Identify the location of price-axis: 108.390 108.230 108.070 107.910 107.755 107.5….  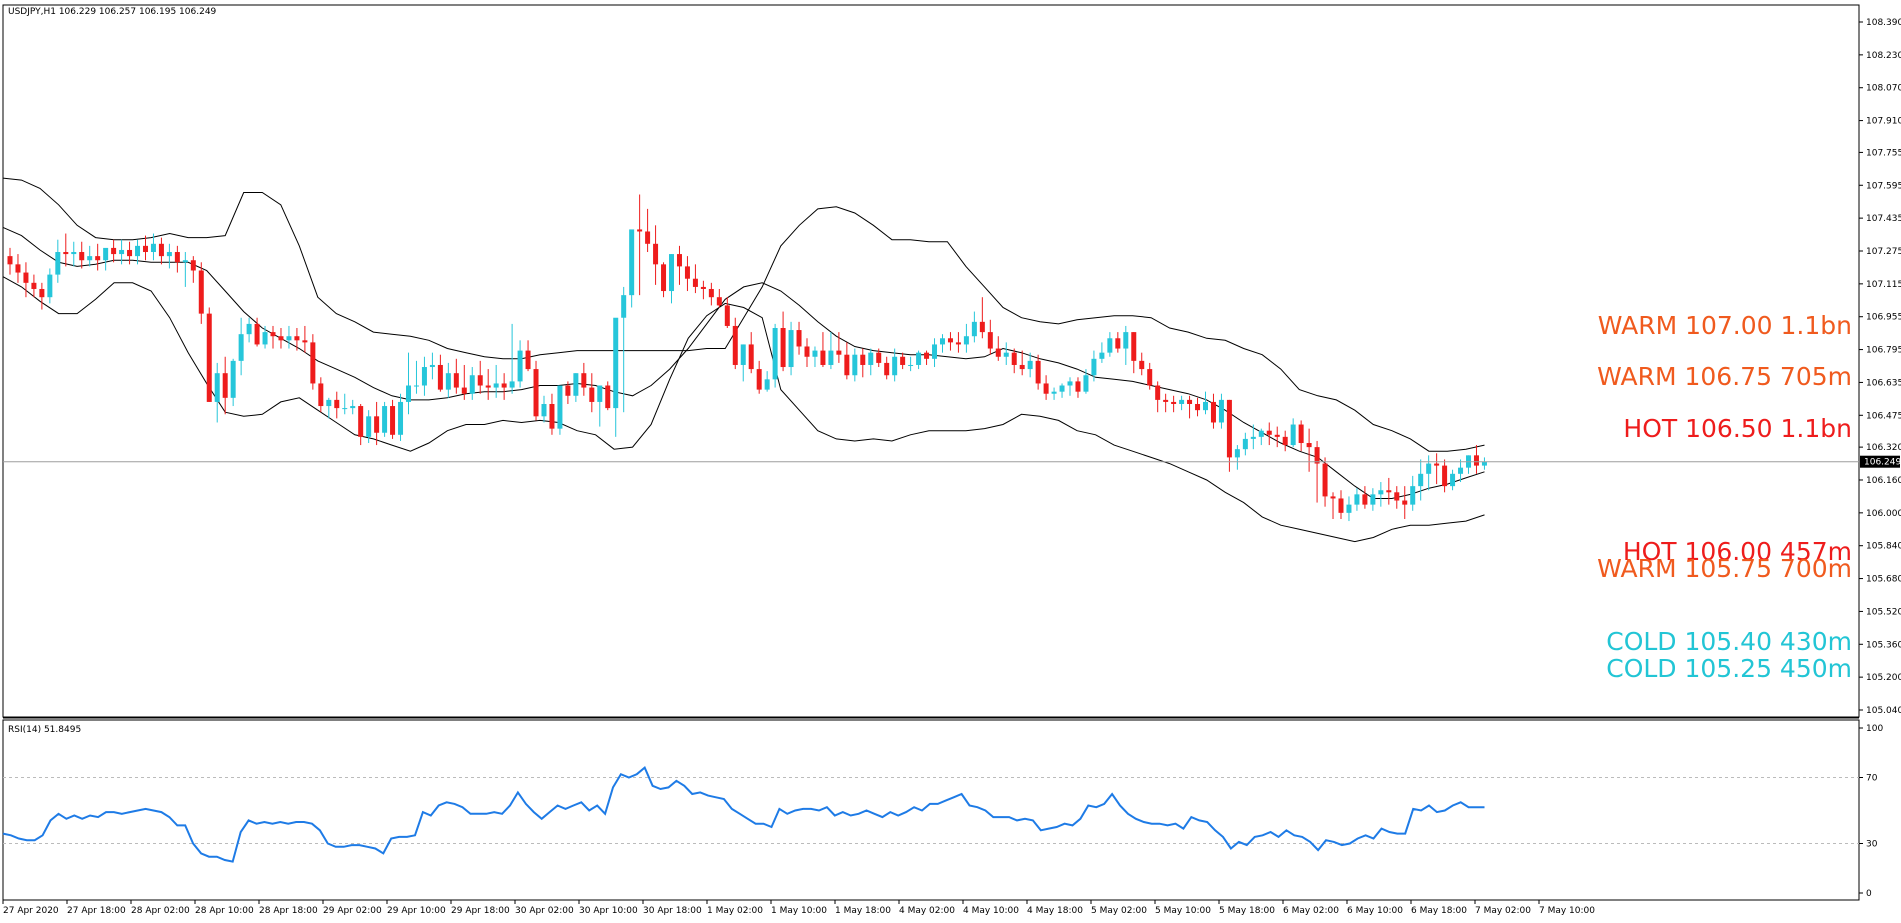
(1880, 367).